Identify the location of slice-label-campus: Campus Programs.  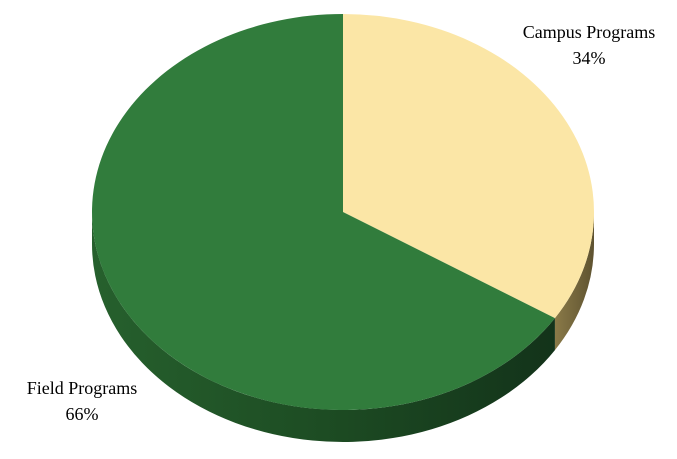
(589, 32).